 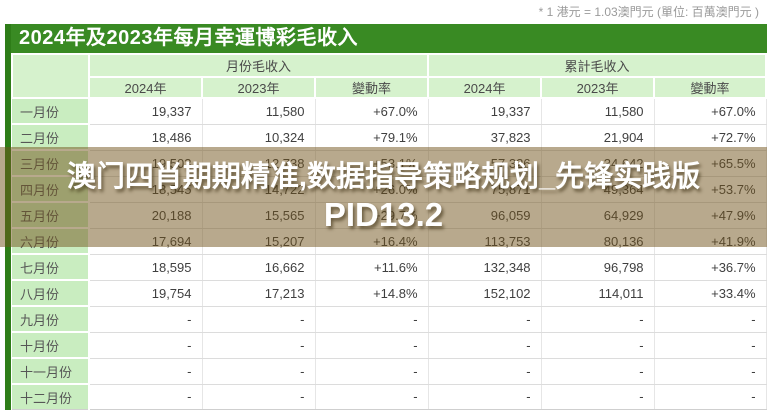 I want to click on value-cell-cumulative-2023: 49,364, so click(x=598, y=189).